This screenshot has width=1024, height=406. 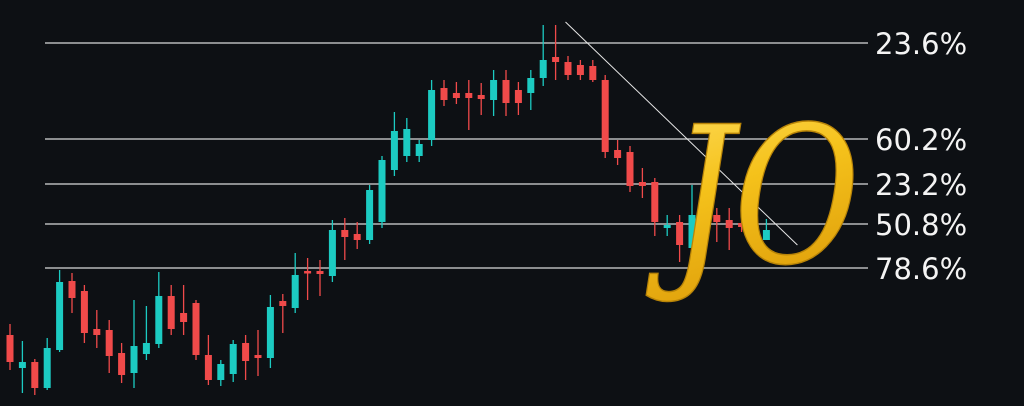 I want to click on fib-level-label: 78.6%, so click(x=921, y=269).